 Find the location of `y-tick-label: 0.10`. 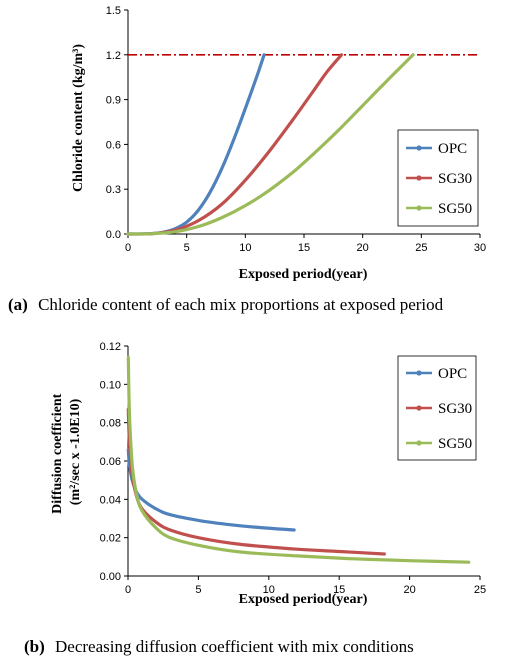

y-tick-label: 0.10 is located at coordinates (110, 385).